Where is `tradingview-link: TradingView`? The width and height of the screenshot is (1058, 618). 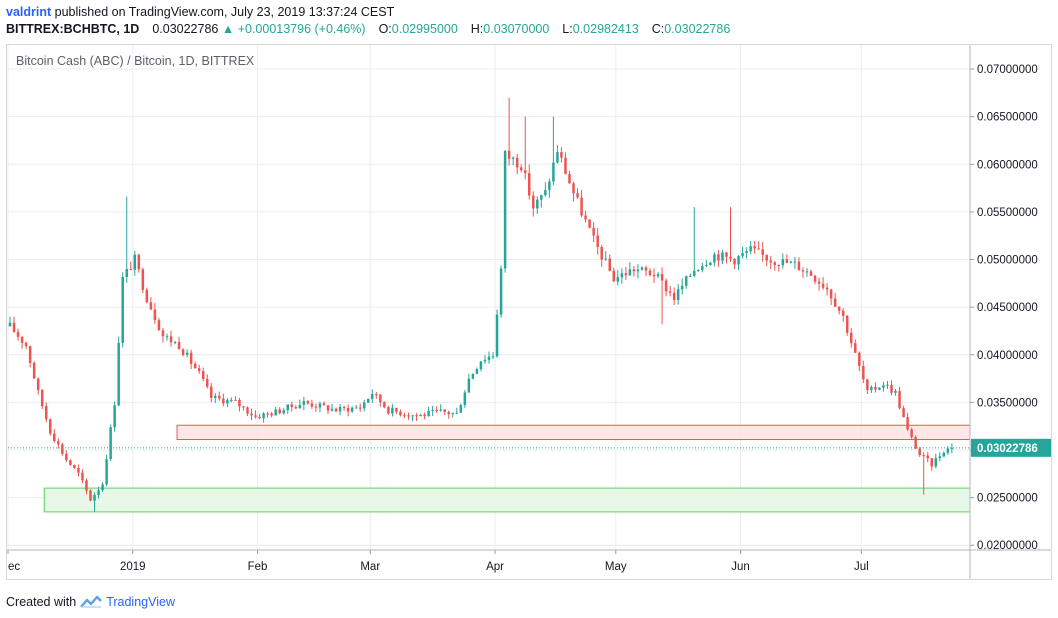
tradingview-link: TradingView is located at coordinates (140, 602).